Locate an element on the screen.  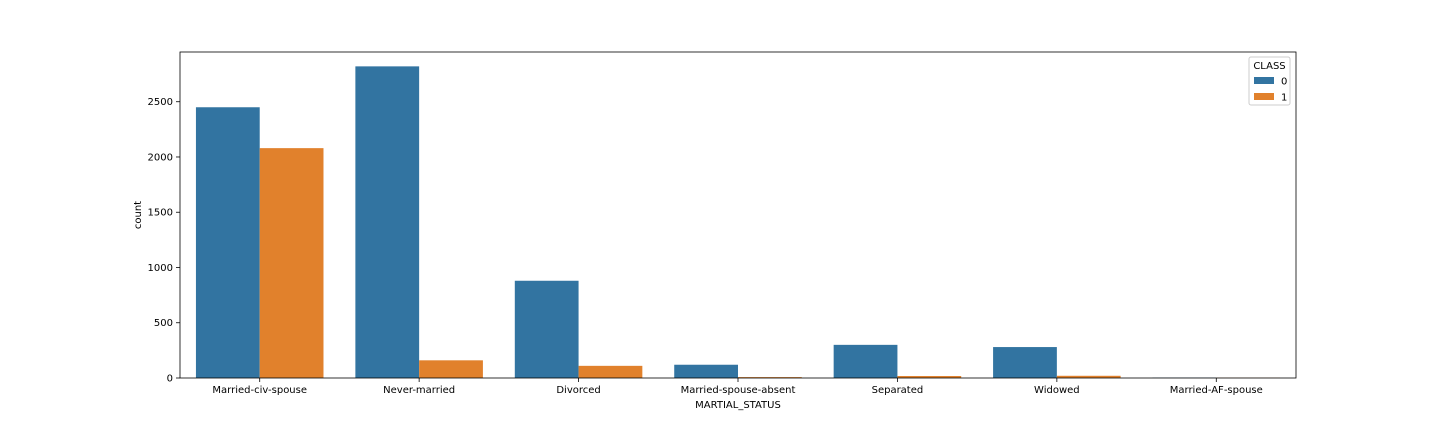
bar-0-married-spouse-absent is located at coordinates (706, 371).